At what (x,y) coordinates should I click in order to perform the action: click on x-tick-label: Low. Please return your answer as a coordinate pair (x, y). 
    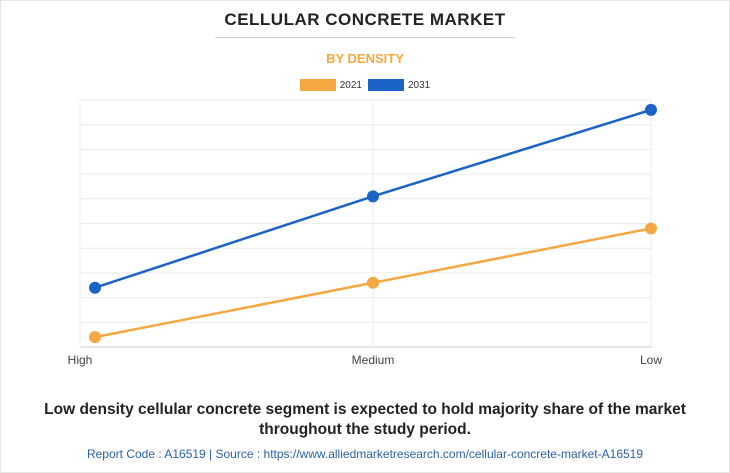
    Looking at the image, I should click on (651, 360).